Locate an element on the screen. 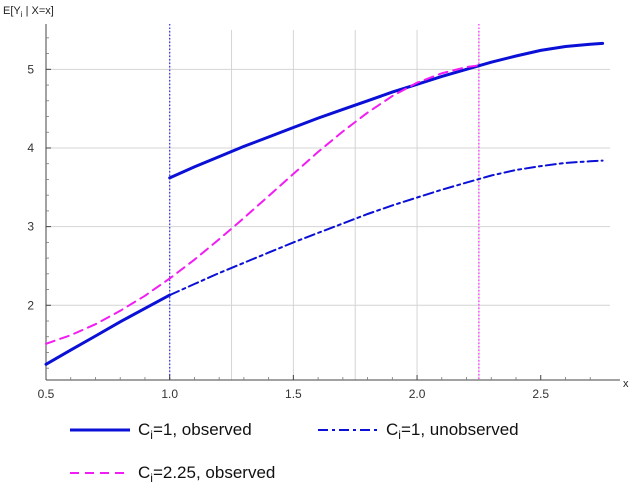  x-tick-label: 1.5 is located at coordinates (293, 394).